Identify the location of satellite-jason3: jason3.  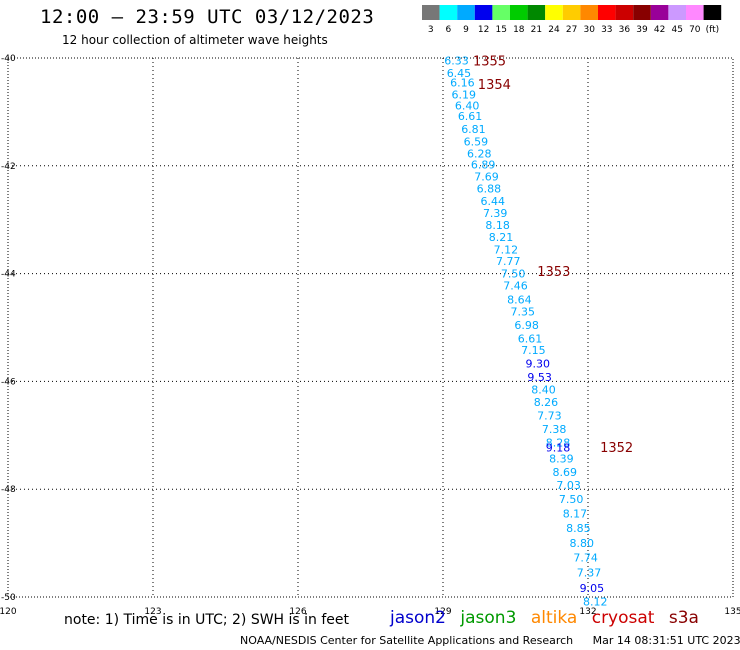
(488, 618).